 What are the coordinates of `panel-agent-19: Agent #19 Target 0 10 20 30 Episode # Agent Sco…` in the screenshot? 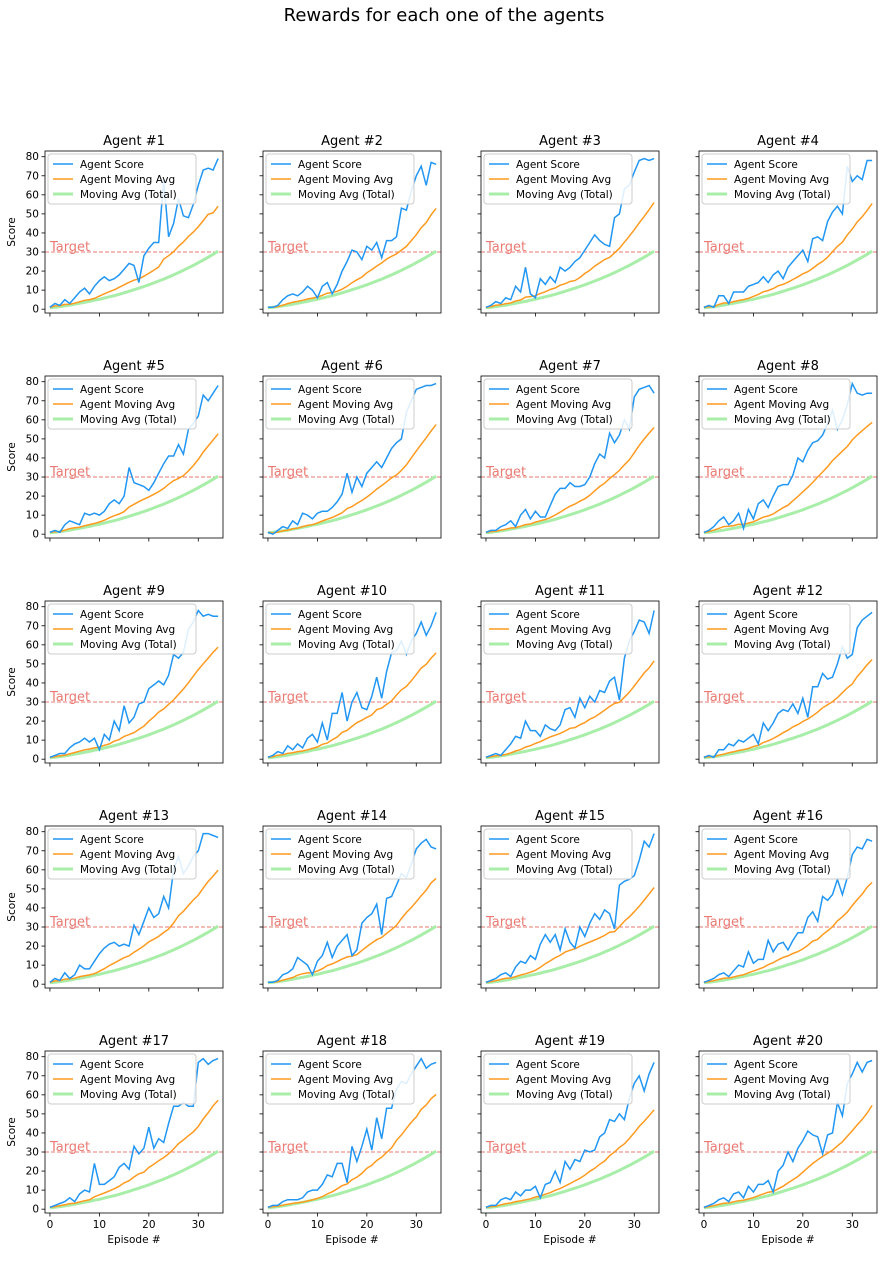 It's located at (568, 1140).